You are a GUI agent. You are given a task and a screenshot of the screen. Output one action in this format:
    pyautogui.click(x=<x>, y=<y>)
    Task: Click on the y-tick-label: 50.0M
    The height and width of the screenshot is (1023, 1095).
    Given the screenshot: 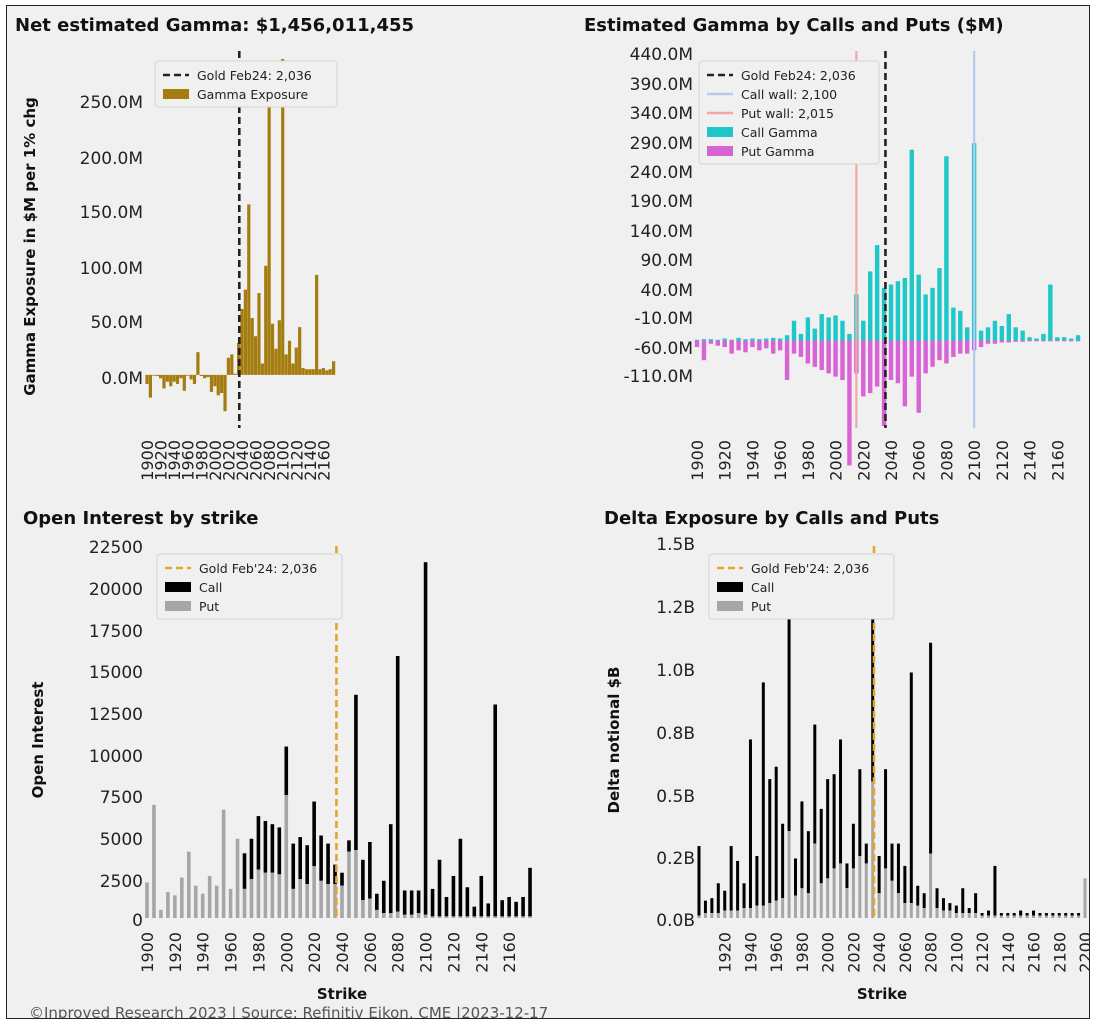 What is the action you would take?
    pyautogui.click(x=116, y=323)
    